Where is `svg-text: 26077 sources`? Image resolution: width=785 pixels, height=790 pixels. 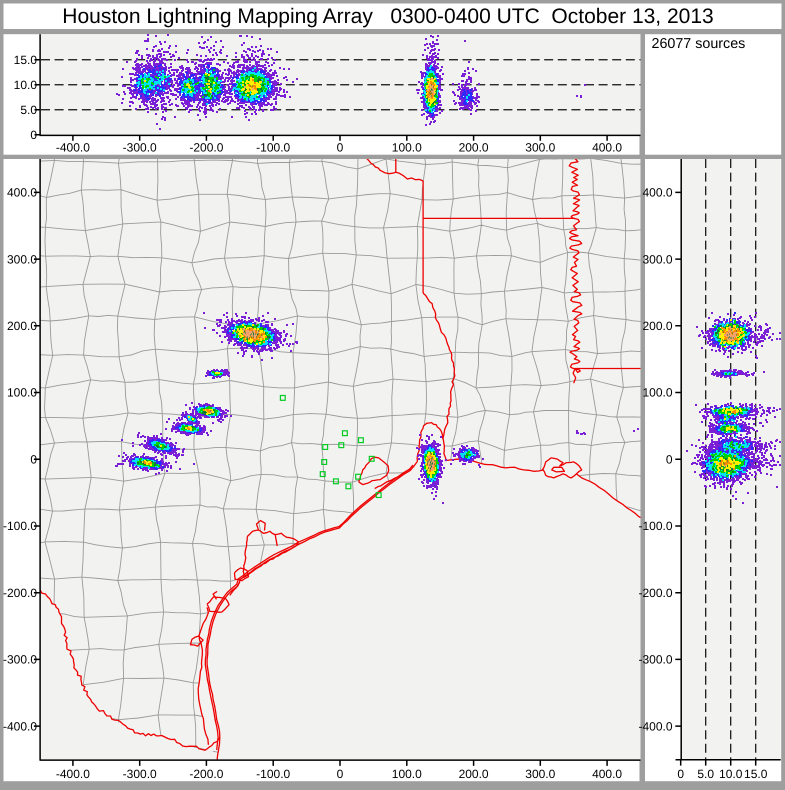 svg-text: 26077 sources is located at coordinates (699, 44).